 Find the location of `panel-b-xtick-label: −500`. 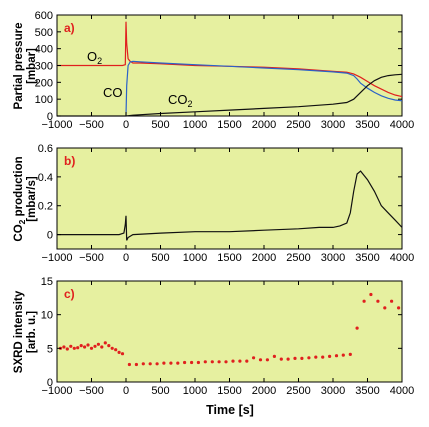

panel-b-xtick-label: −500 is located at coordinates (91, 258).